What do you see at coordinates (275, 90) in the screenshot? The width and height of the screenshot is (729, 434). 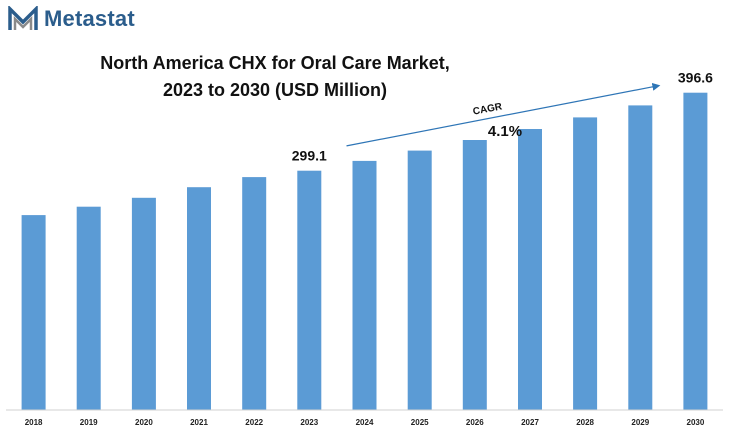 I see `chart-title-line2: 2023 to 2030 (USD Million)` at bounding box center [275, 90].